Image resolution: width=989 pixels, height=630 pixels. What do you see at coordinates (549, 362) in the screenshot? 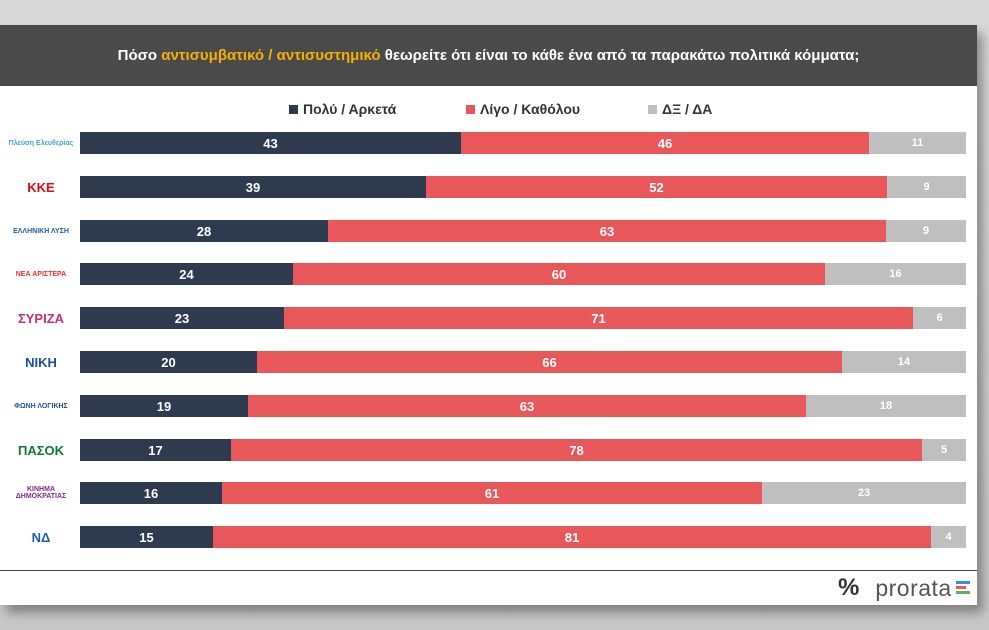
I see `data-label: 66` at bounding box center [549, 362].